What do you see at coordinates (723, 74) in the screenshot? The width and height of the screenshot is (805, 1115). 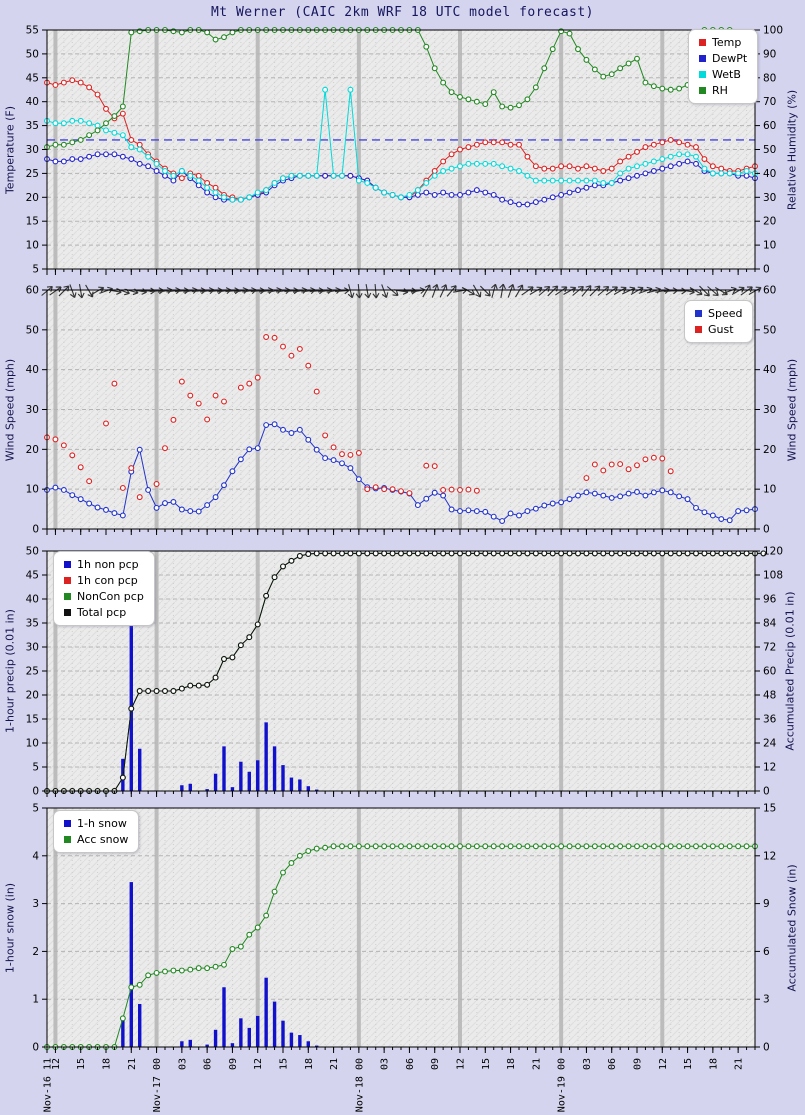 I see `legend-item: WetB` at bounding box center [723, 74].